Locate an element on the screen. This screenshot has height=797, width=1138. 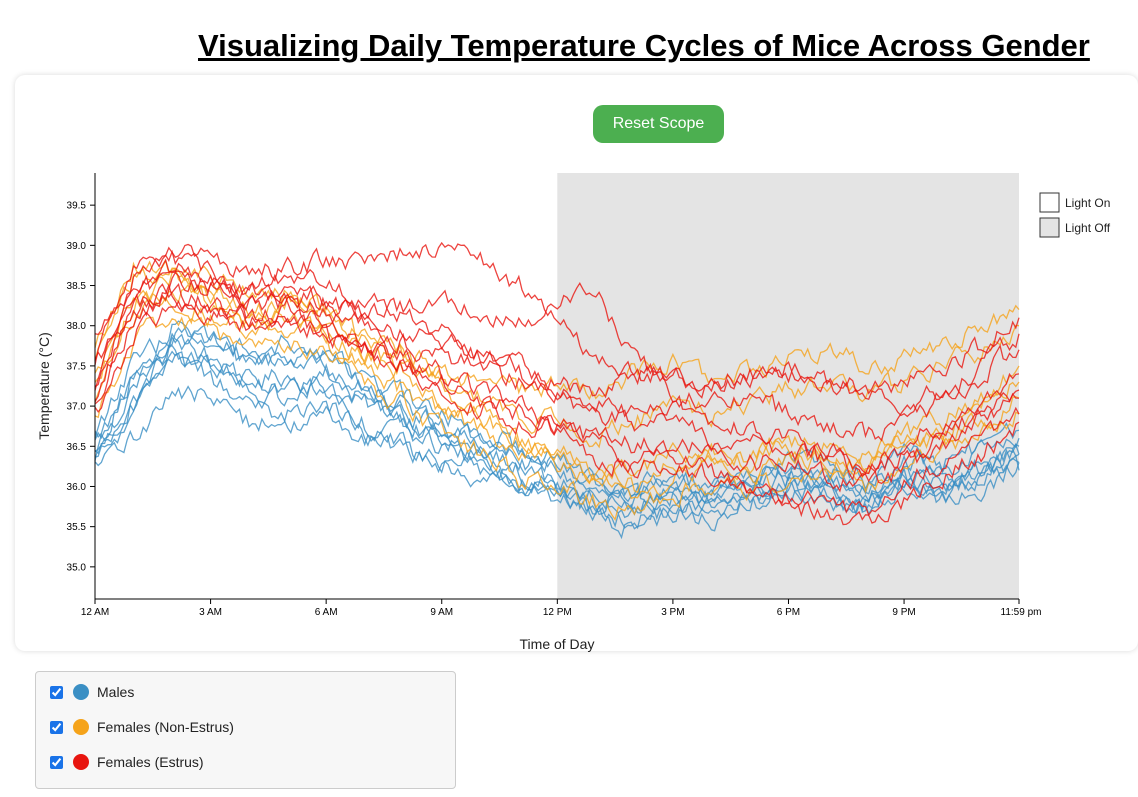
filter-row-females-estrus: Females (Estrus) is located at coordinates (127, 762).